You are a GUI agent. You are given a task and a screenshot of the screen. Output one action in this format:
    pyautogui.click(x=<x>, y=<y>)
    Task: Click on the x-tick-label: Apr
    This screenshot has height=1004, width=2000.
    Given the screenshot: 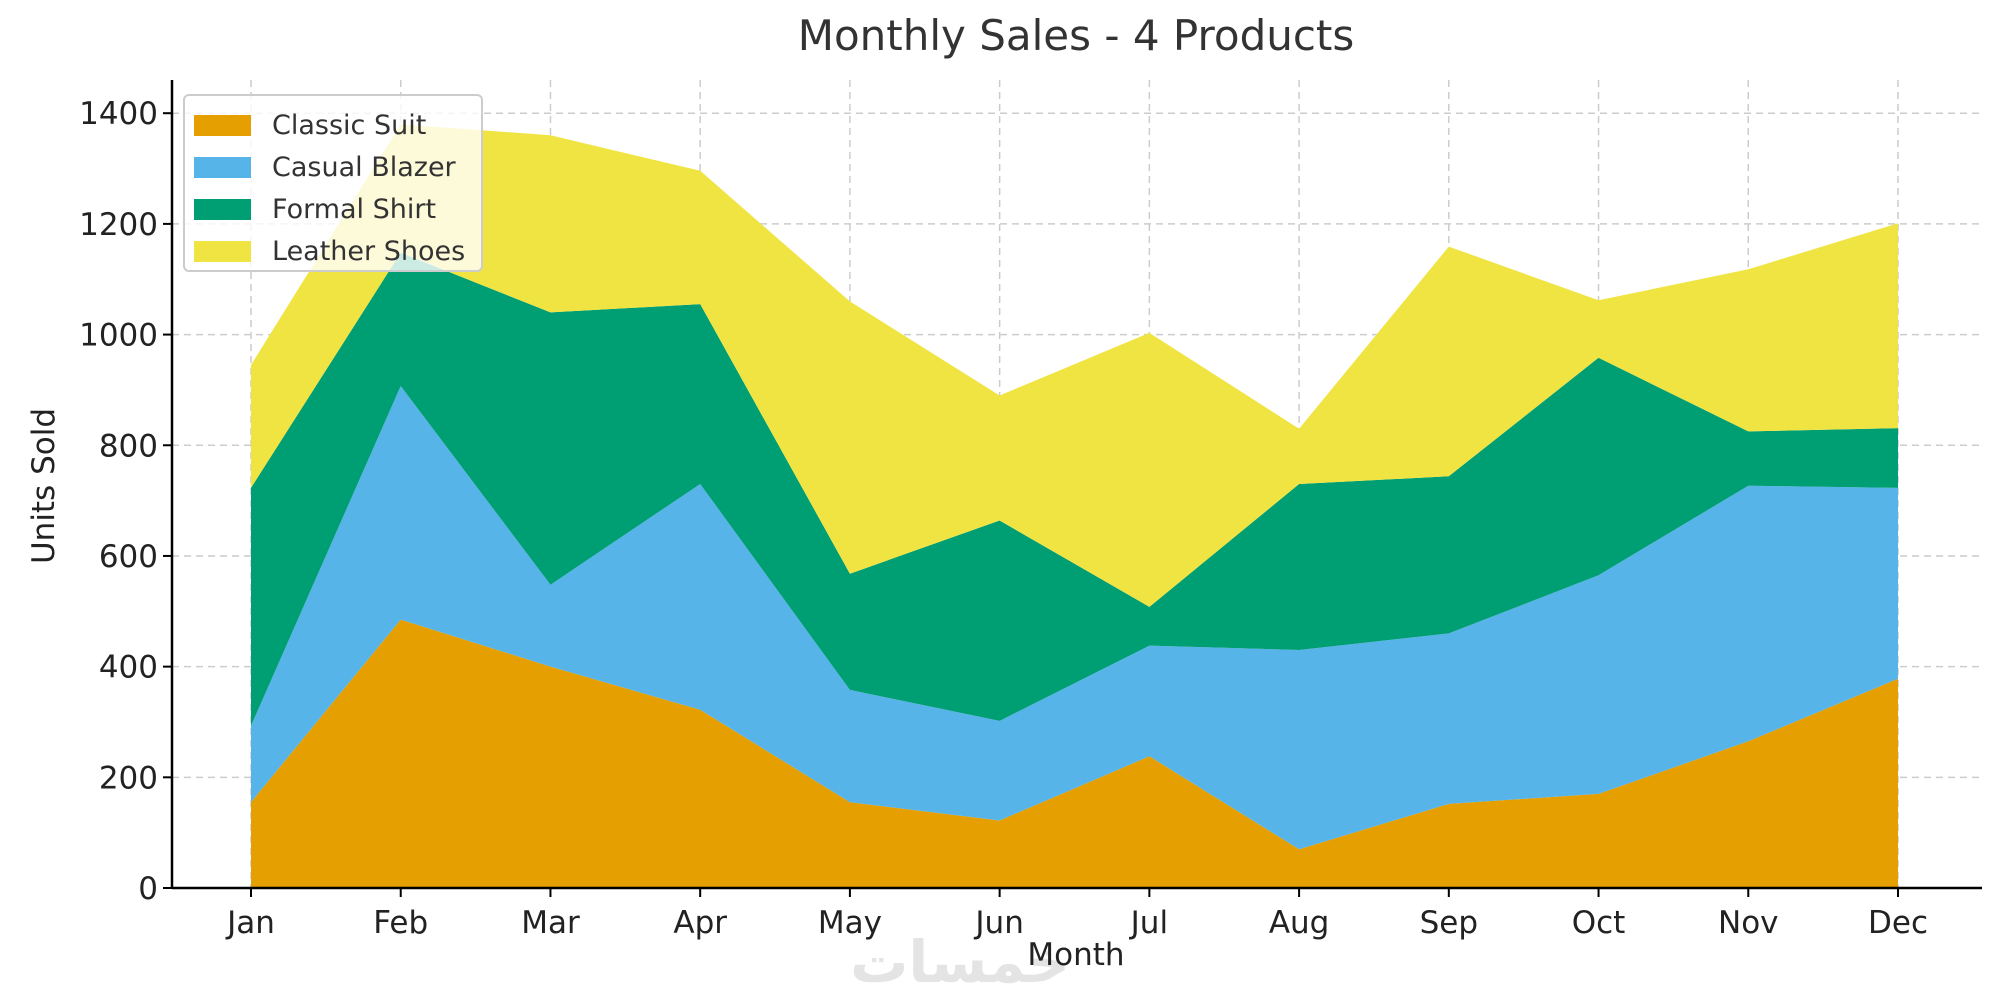 What is the action you would take?
    pyautogui.click(x=700, y=923)
    